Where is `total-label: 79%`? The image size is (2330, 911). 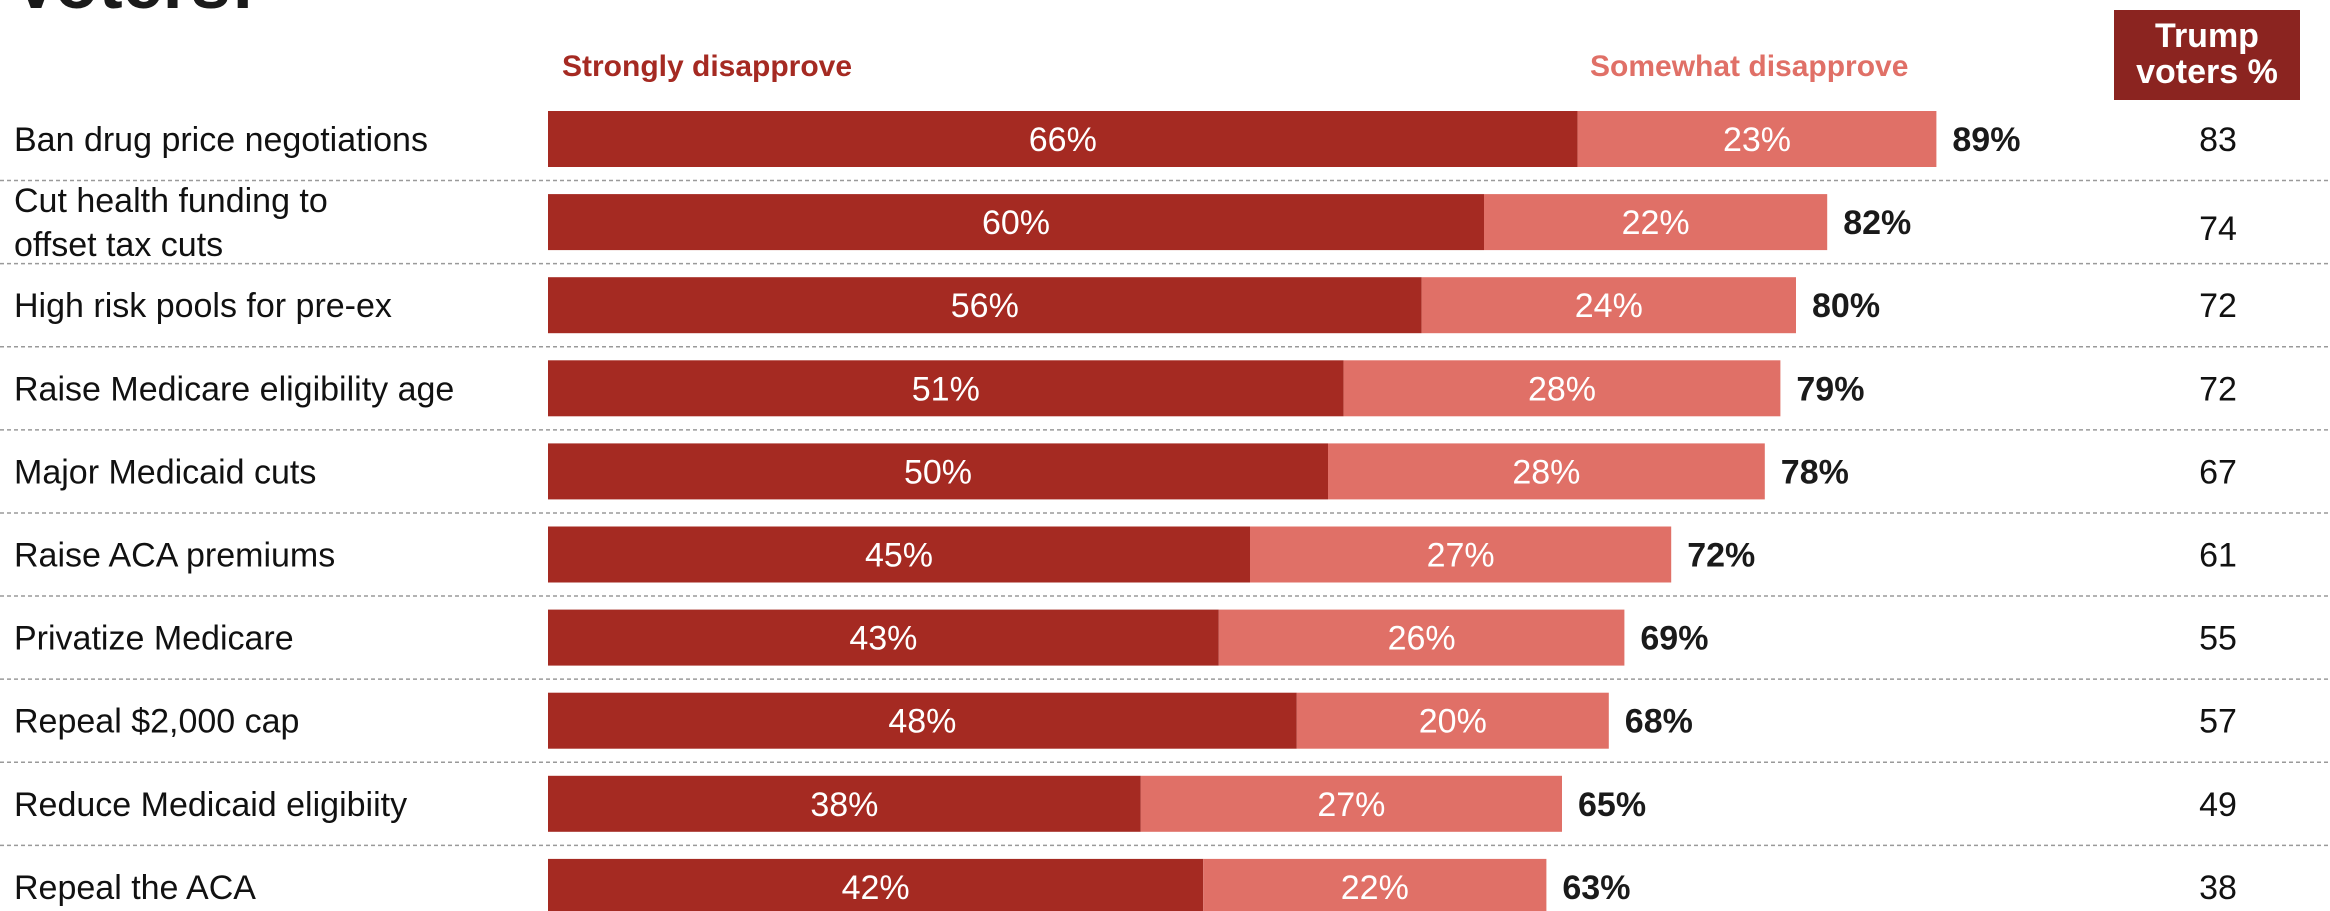
total-label: 79% is located at coordinates (1830, 389).